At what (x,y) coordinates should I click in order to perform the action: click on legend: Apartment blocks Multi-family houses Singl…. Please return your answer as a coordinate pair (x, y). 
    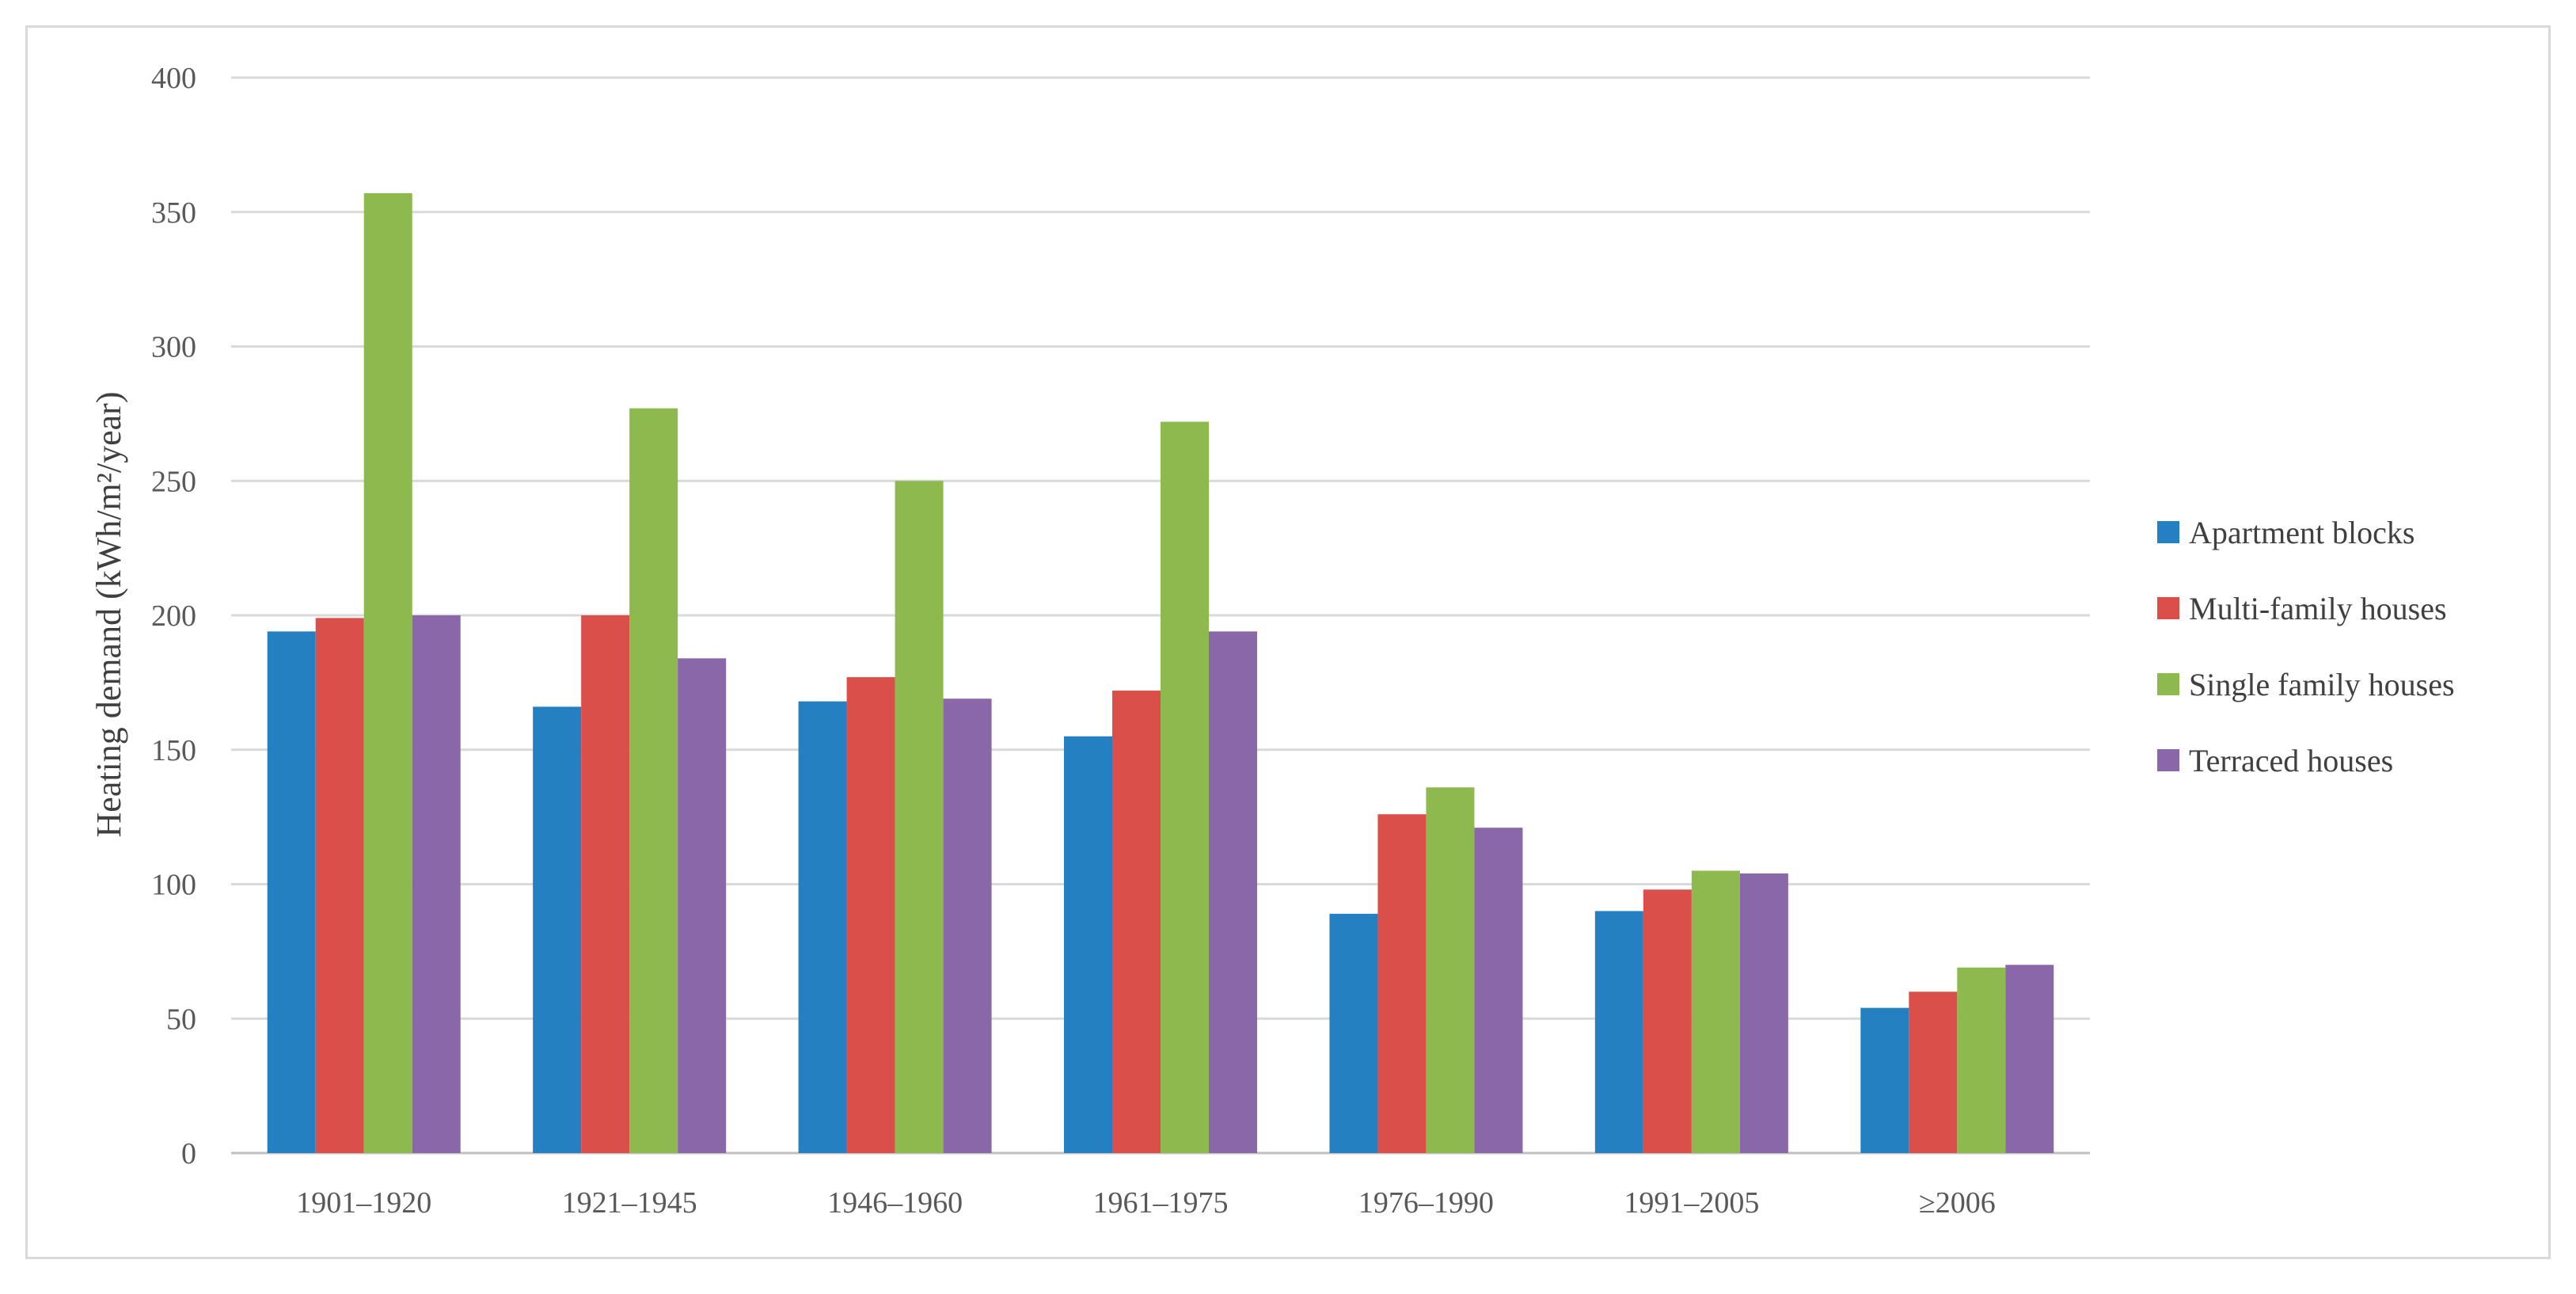
    Looking at the image, I should click on (2306, 646).